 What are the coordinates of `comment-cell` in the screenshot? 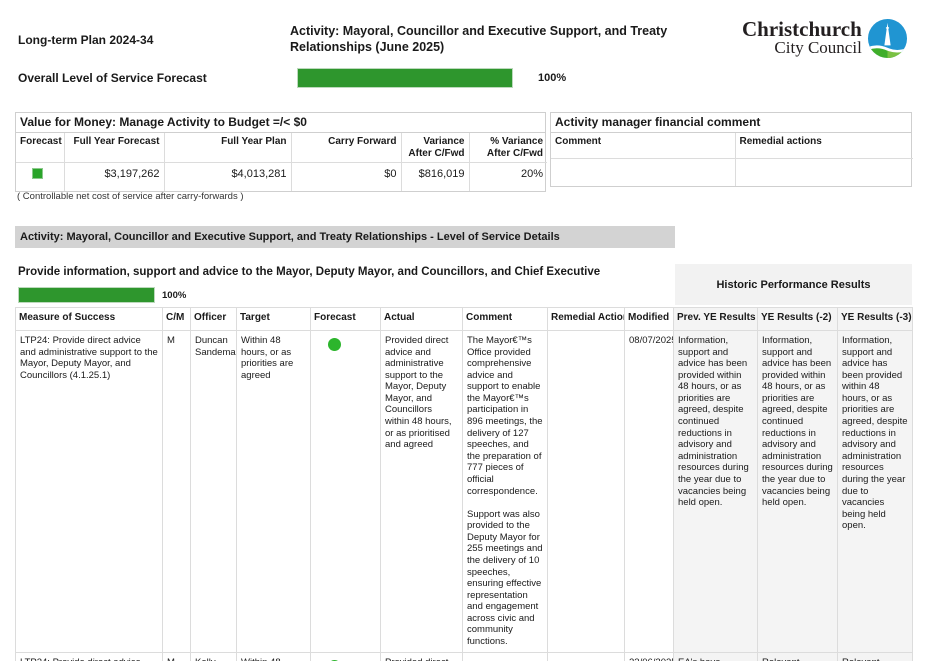 It's located at (505, 656).